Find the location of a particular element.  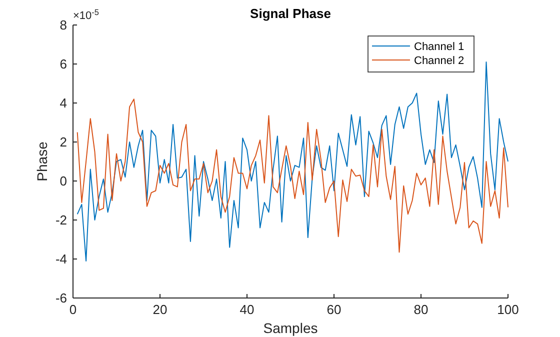

y-tick-label: -6 is located at coordinates (61, 298).